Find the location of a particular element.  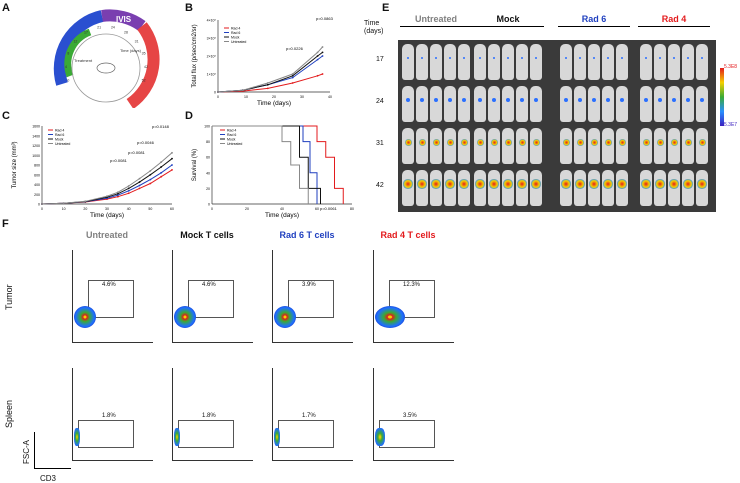

group-header: Untreated is located at coordinates (435, 19).